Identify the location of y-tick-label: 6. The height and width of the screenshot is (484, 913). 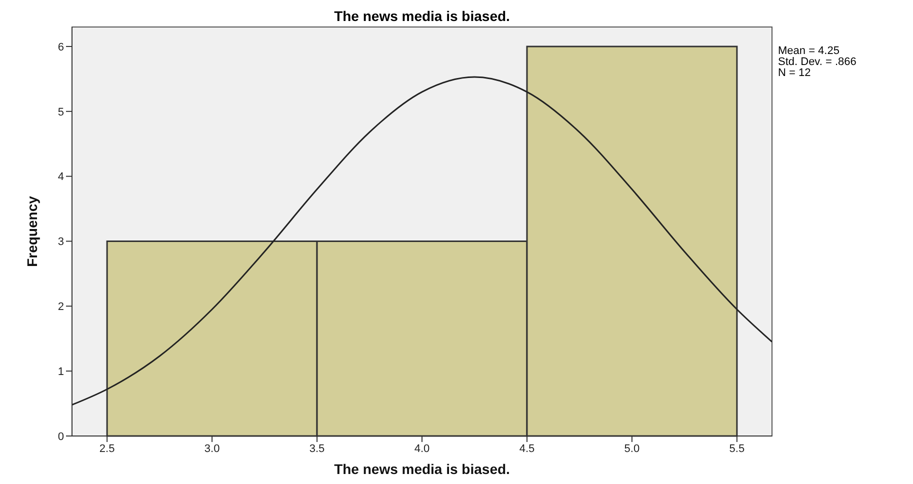
(61, 47).